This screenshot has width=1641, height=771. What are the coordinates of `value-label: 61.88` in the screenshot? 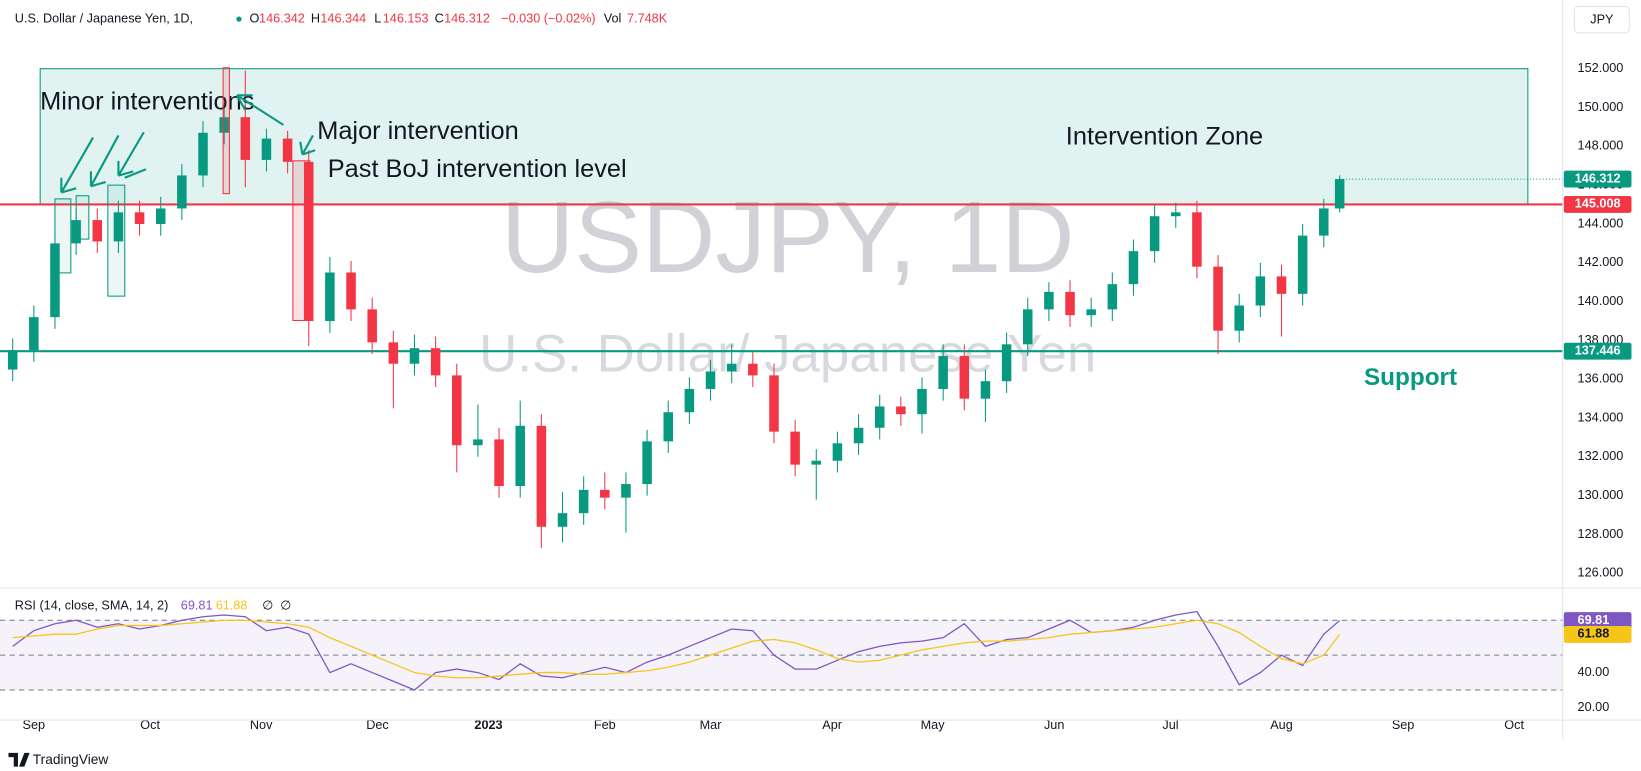 It's located at (1594, 634).